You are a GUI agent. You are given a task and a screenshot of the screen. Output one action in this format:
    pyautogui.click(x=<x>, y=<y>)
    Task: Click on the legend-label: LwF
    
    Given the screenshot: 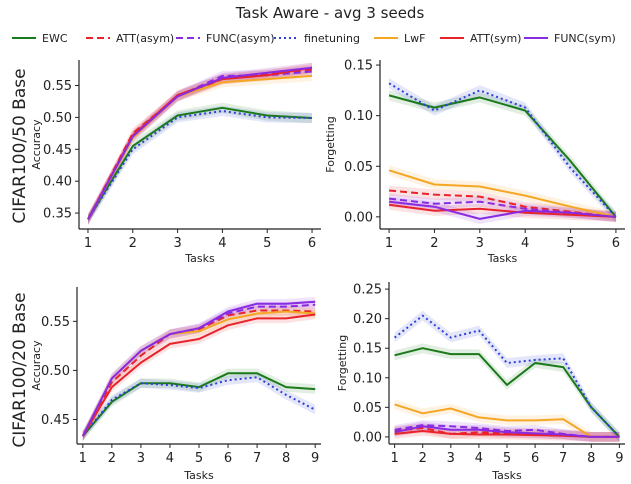 What is the action you would take?
    pyautogui.click(x=414, y=38)
    